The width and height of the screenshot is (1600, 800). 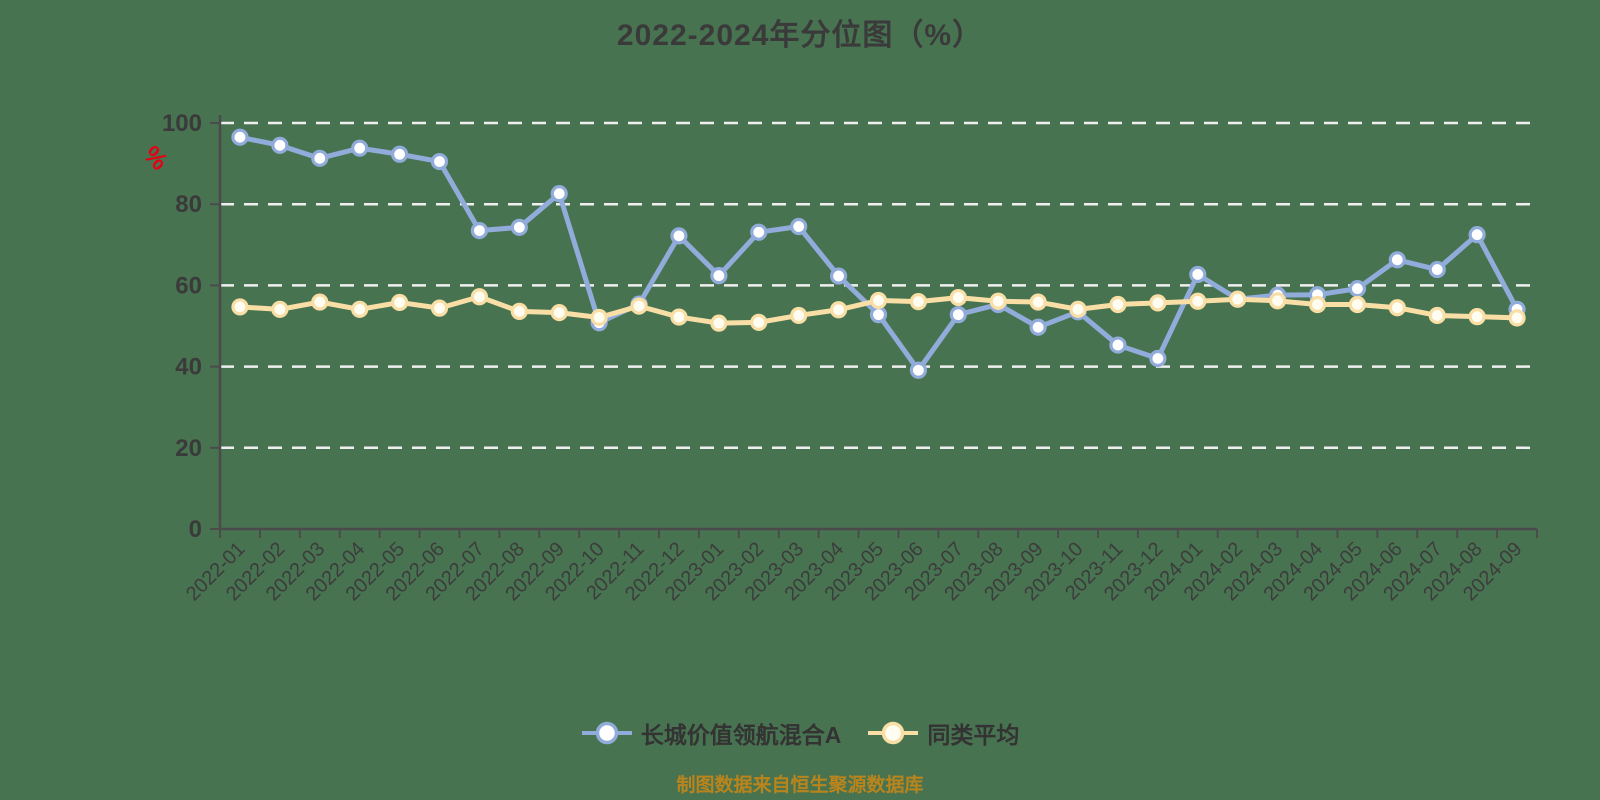 What do you see at coordinates (182, 123) in the screenshot?
I see `y-axis-label-100: 100` at bounding box center [182, 123].